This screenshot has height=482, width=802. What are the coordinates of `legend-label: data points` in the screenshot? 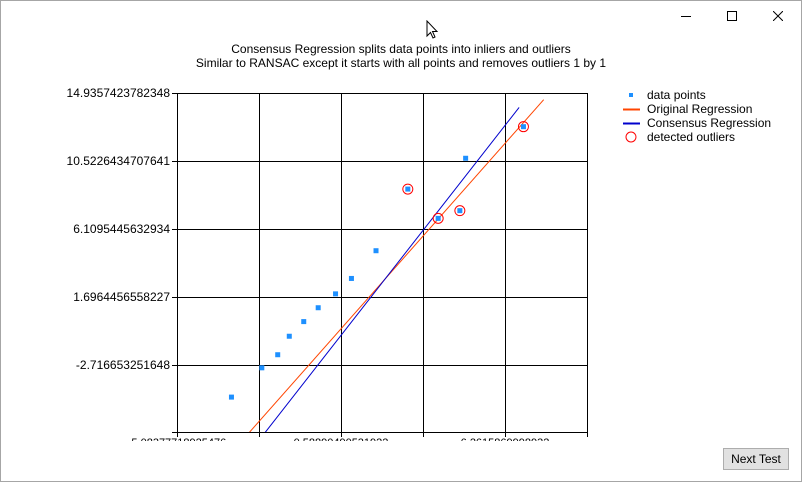 It's located at (676, 95).